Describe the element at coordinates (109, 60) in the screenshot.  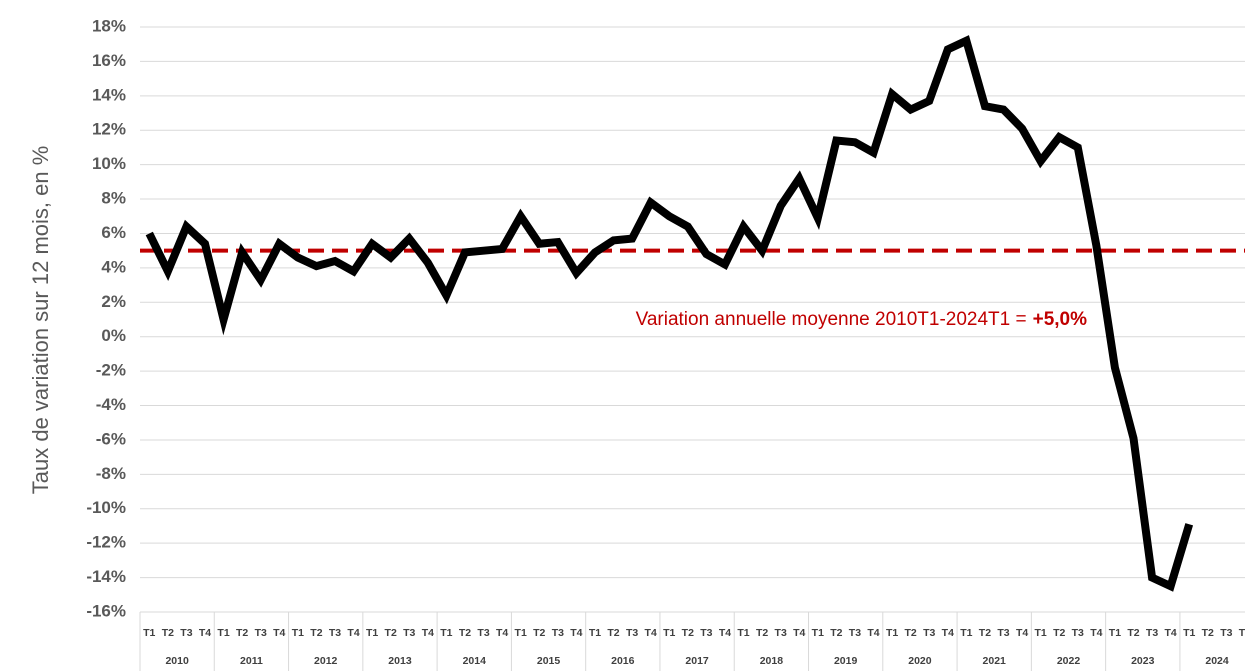
I see `y-tick-label: 16%` at that location.